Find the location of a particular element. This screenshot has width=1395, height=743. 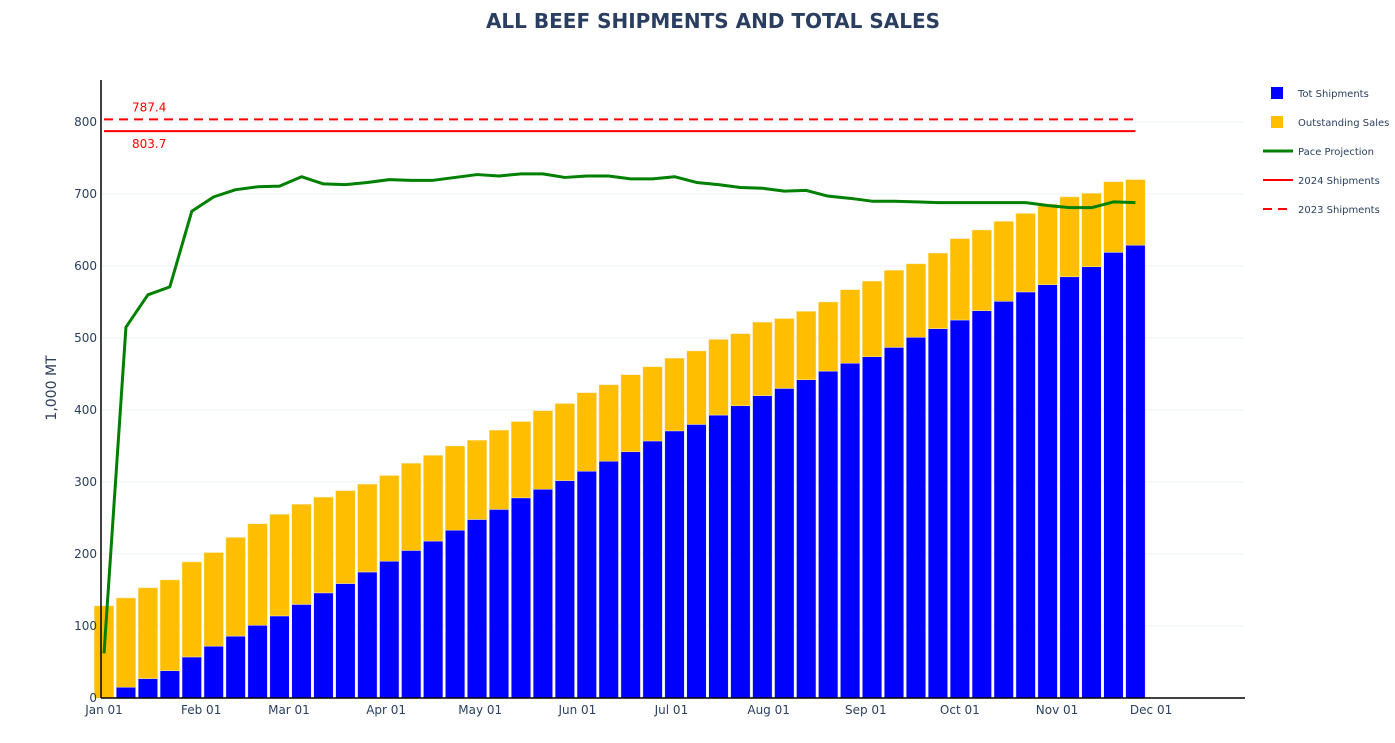

x-tick-label: Oct 01 is located at coordinates (960, 710).